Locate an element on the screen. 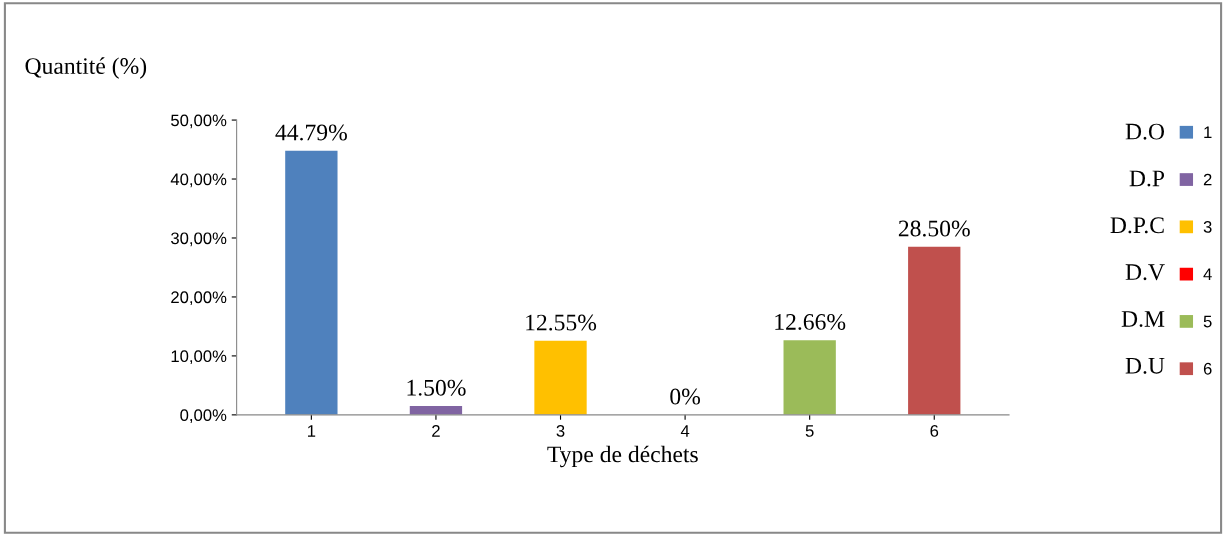  text: D.U is located at coordinates (1145, 366).